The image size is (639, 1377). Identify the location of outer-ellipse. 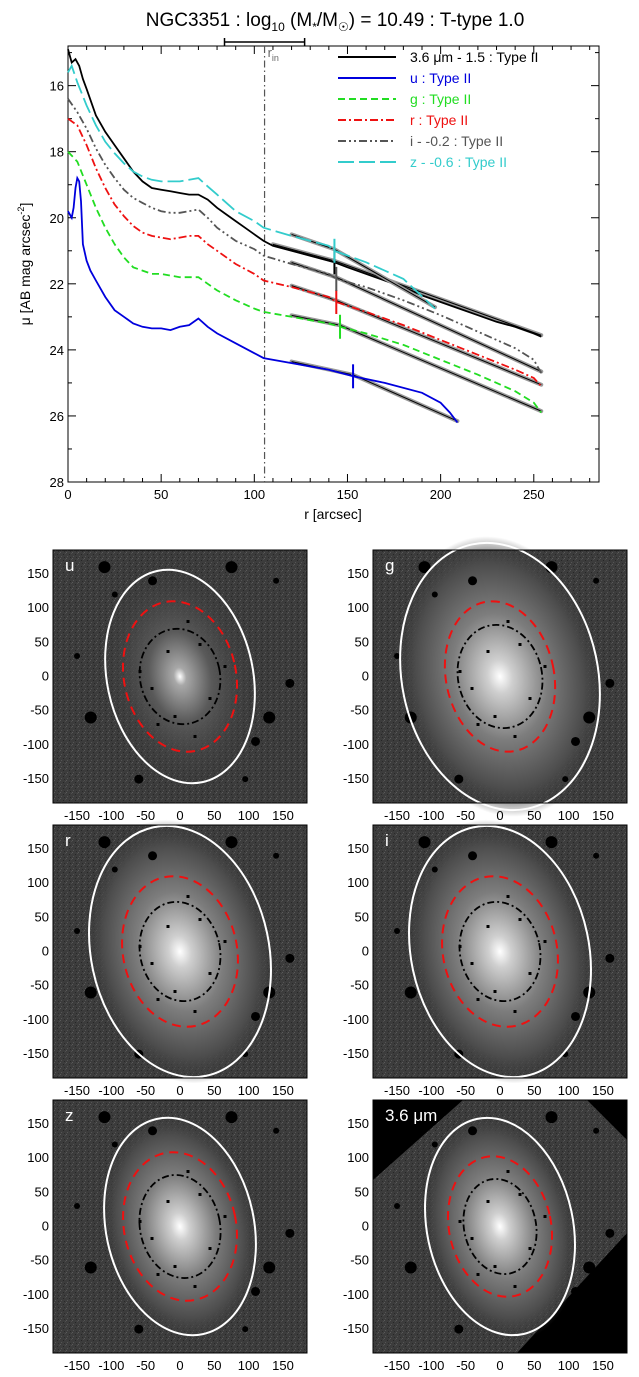
(500, 676).